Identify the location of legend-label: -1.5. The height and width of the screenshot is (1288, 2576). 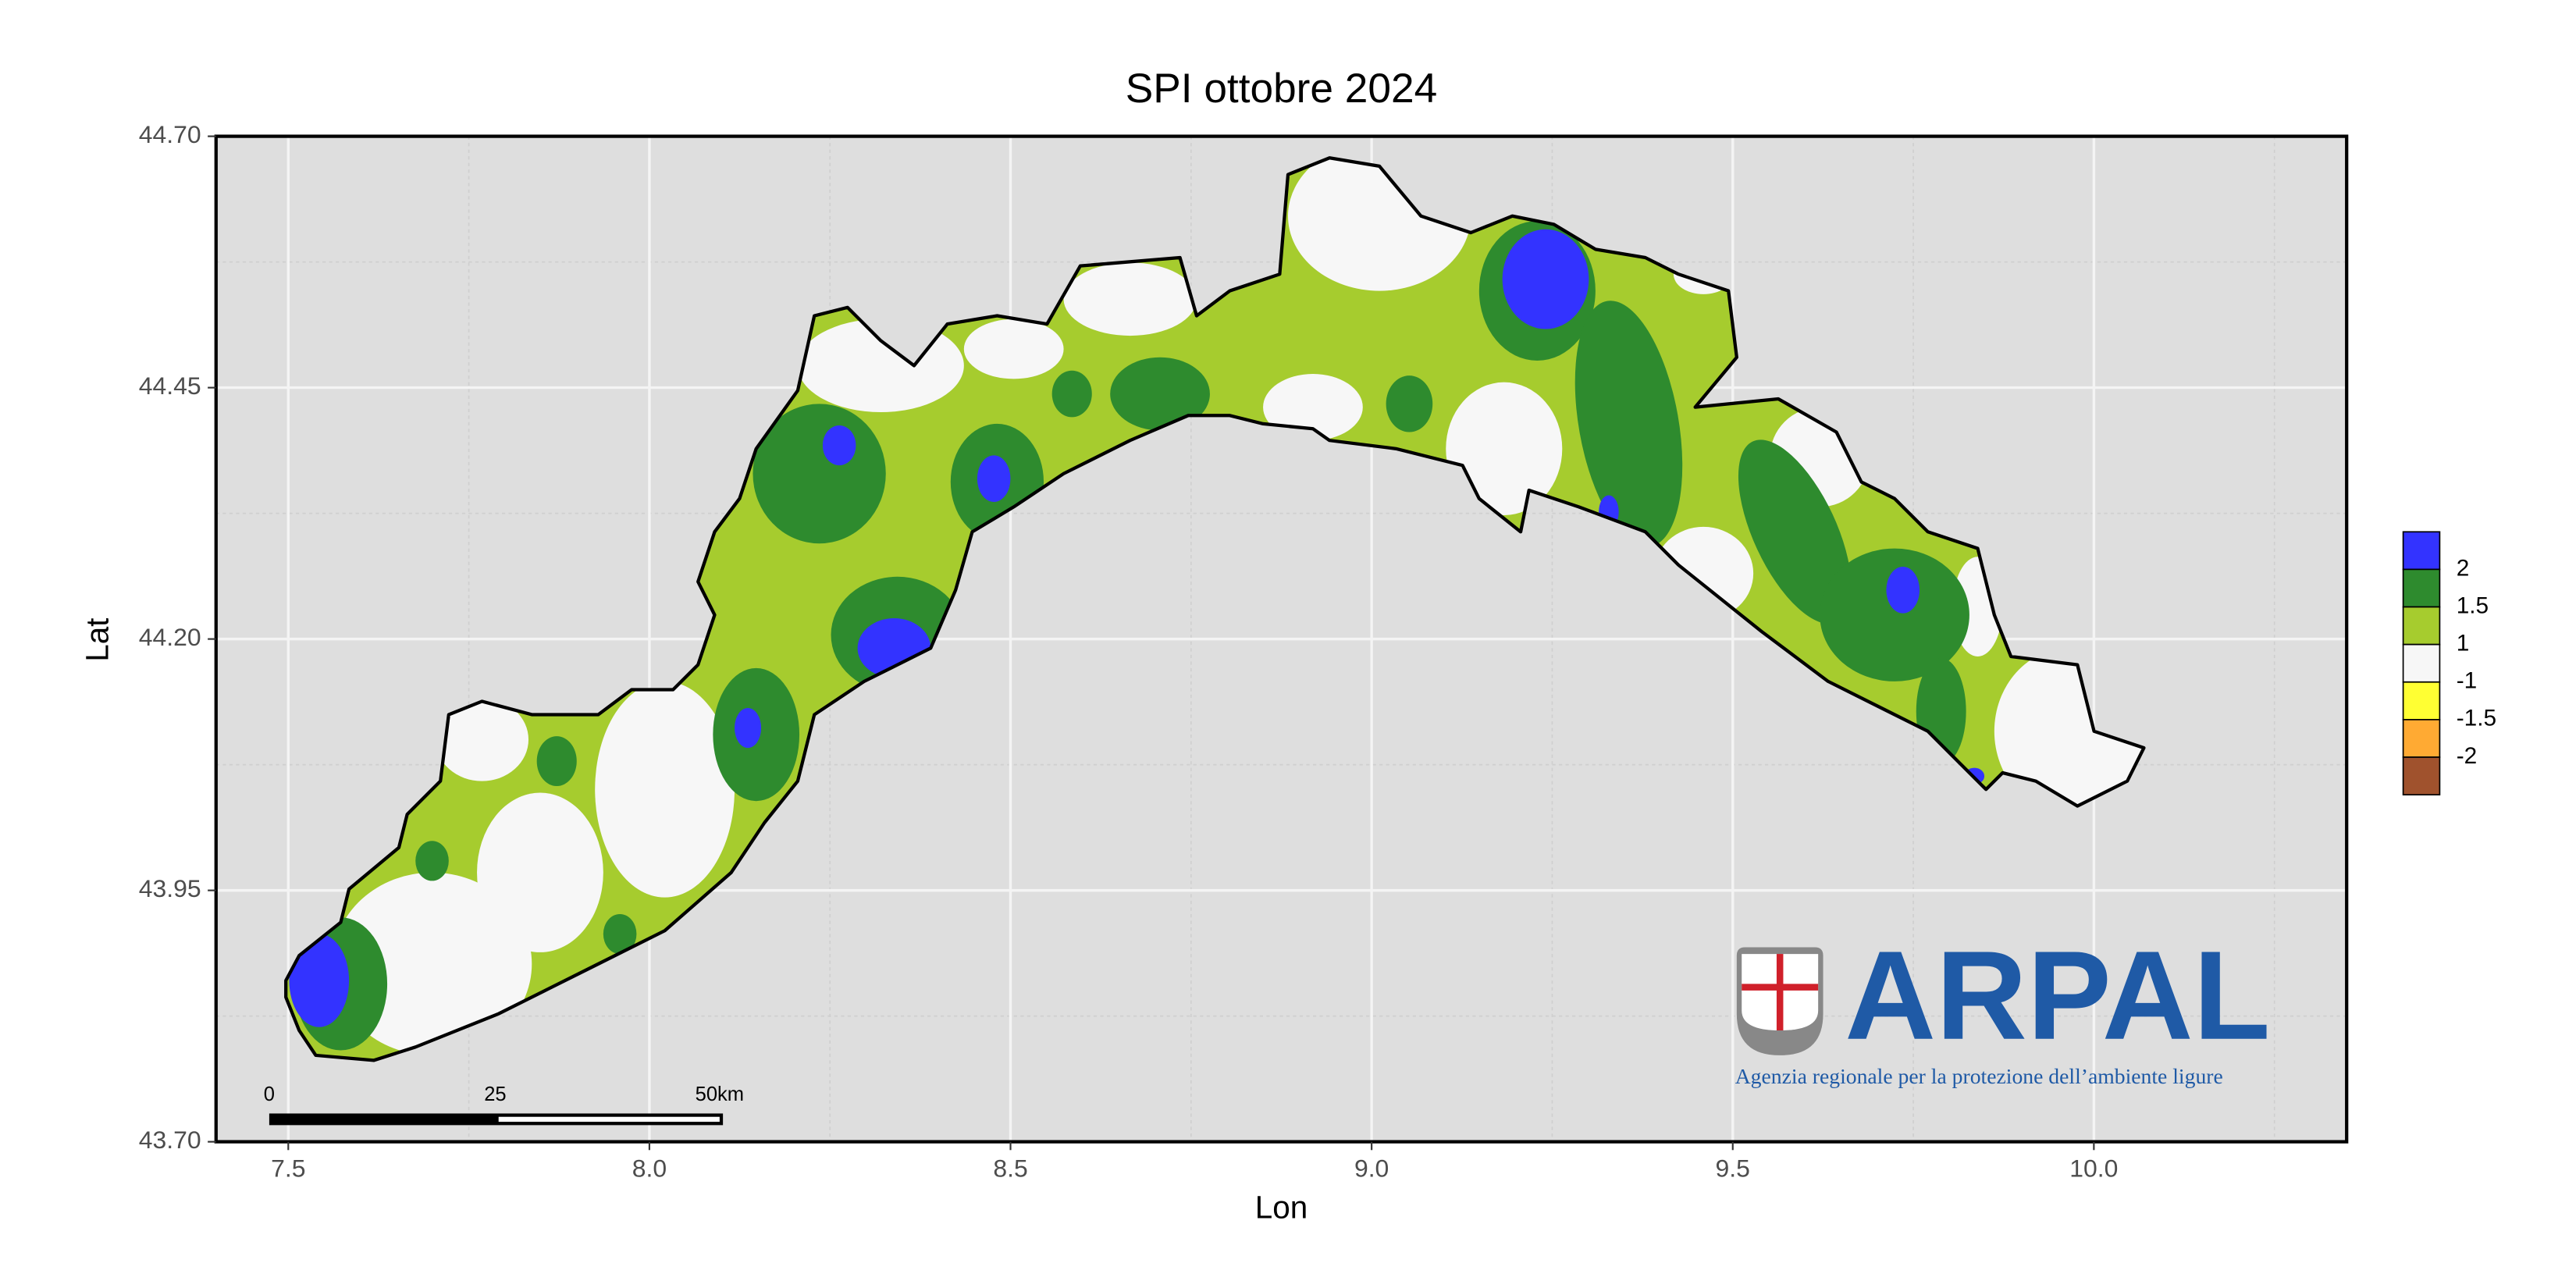
(2476, 718).